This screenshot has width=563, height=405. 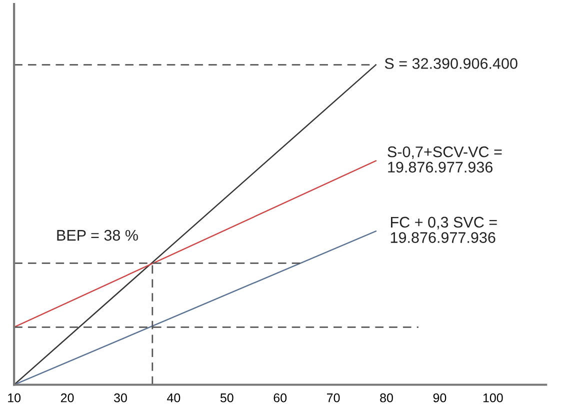 I want to click on x-tick-label: 70, so click(x=333, y=397).